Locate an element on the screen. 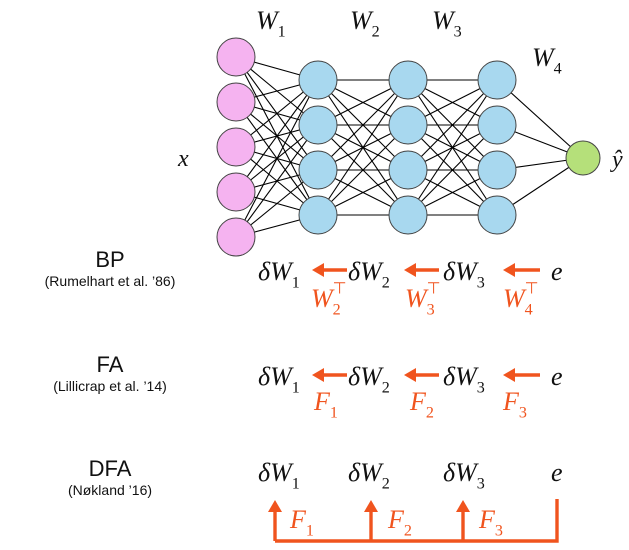 This screenshot has width=629, height=550. delta-w3-row2: δW3 is located at coordinates (464, 379).